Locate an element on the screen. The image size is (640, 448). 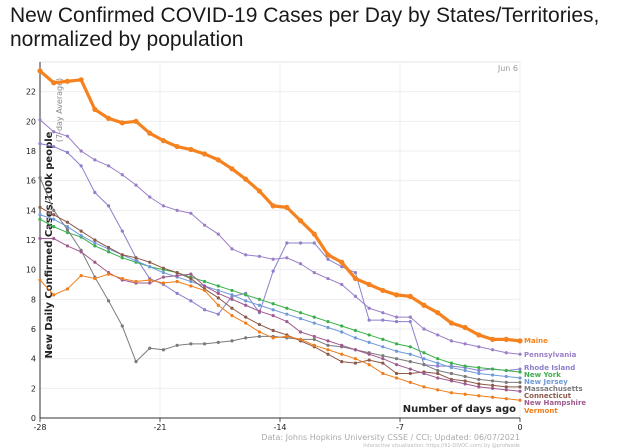
series-label: Maine is located at coordinates (536, 341).